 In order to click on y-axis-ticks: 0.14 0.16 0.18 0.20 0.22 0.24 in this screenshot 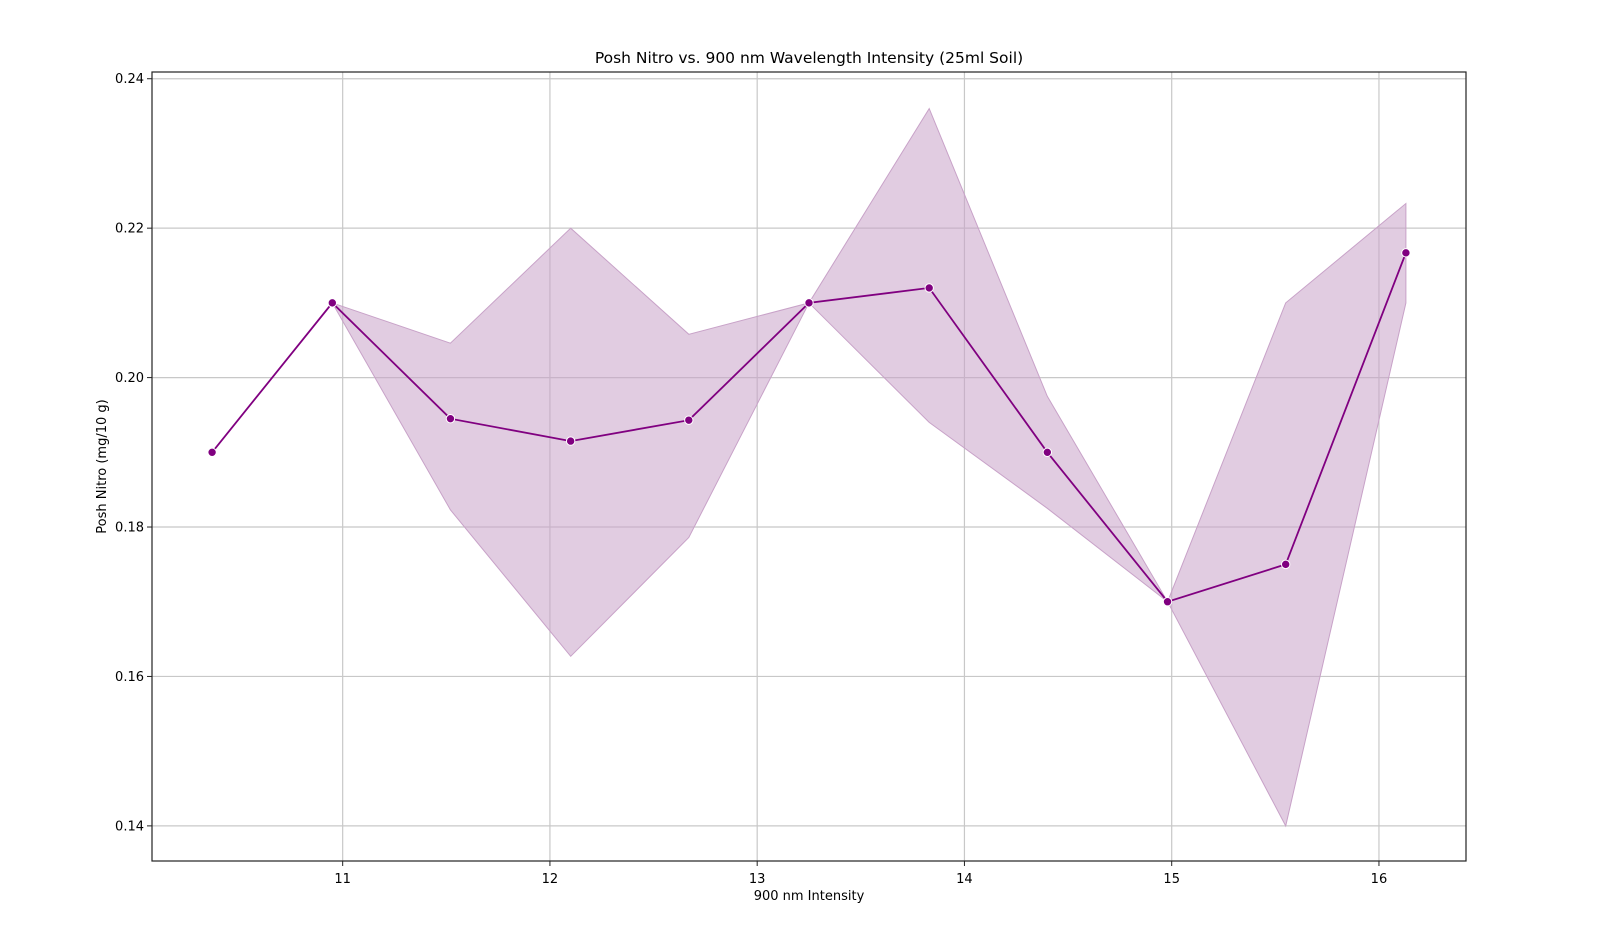, I will do `click(133, 453)`.